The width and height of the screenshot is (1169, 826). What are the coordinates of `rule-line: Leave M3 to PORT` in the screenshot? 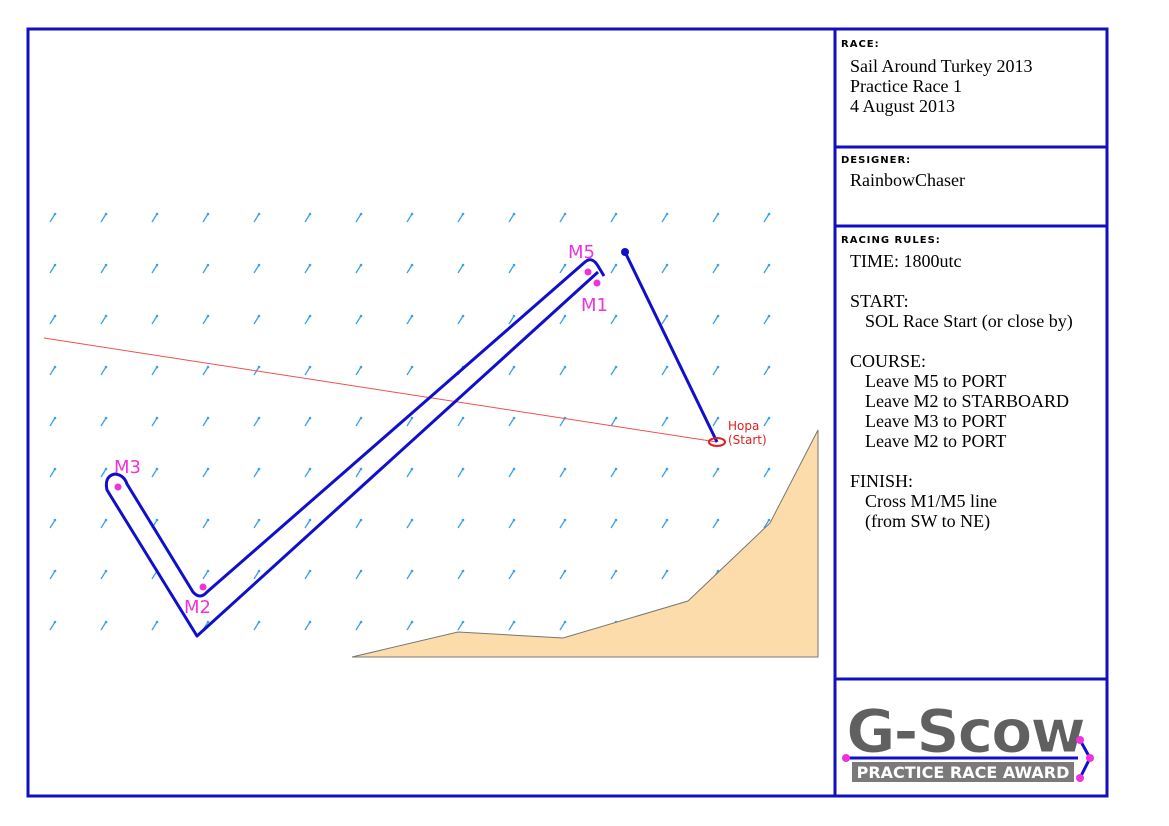 It's located at (935, 421).